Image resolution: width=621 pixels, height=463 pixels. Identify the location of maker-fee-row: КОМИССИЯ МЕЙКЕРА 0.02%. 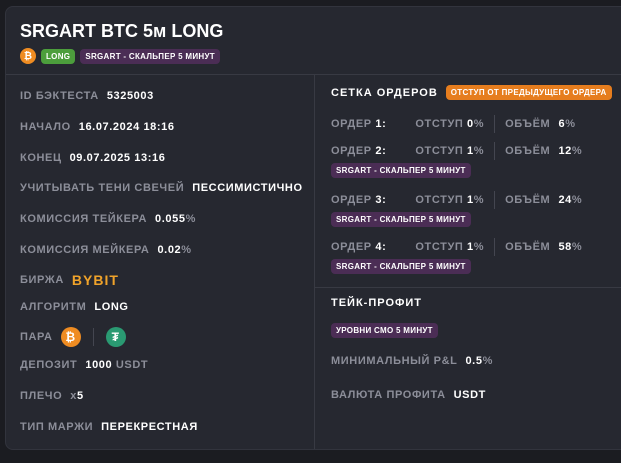
(106, 250).